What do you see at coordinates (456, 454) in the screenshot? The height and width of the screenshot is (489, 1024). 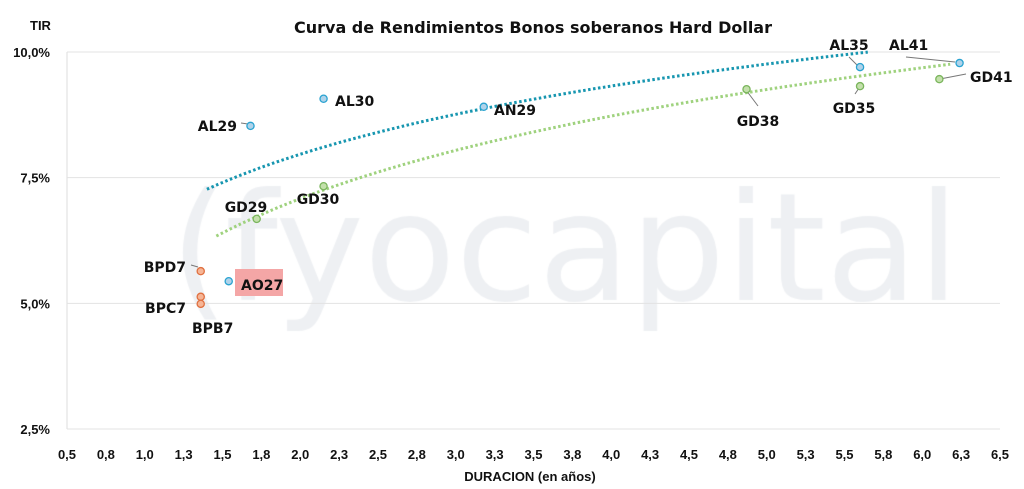 I see `x-tick-label: 3,0` at bounding box center [456, 454].